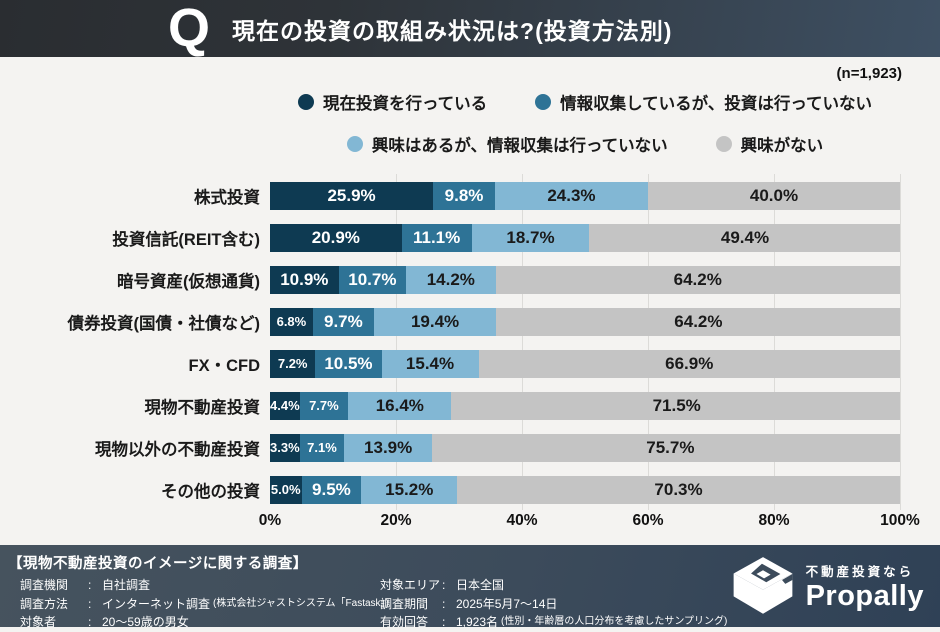 This screenshot has width=940, height=632. I want to click on bar-value-label: 16.4%, so click(399, 405).